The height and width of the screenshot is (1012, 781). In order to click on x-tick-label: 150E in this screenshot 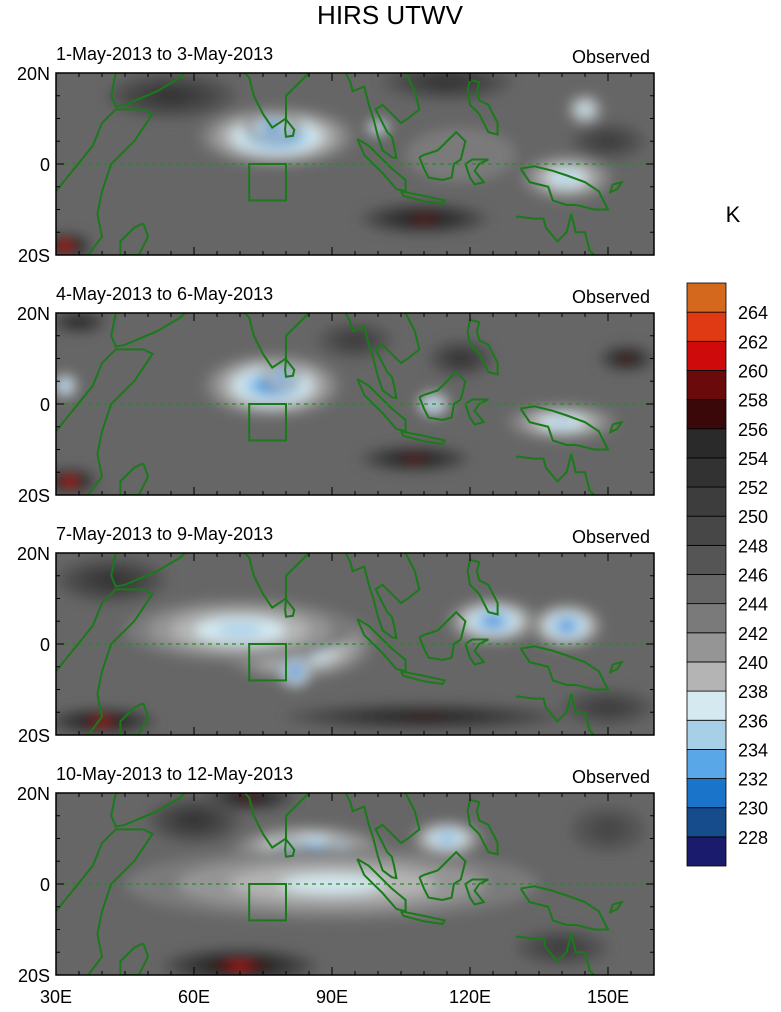, I will do `click(608, 997)`.